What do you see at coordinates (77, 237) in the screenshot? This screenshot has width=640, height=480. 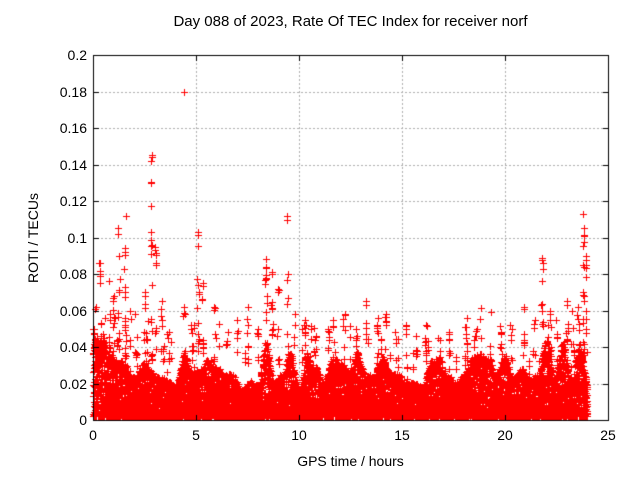 I see `y-tick-label: 0.1` at bounding box center [77, 237].